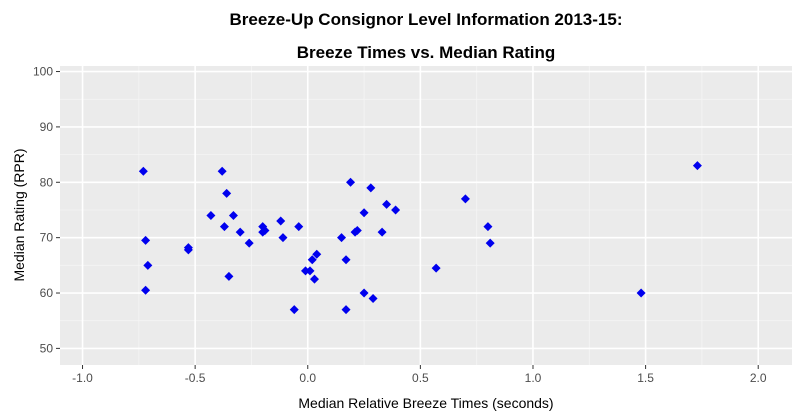 The height and width of the screenshot is (417, 800). I want to click on x-tick-label: -0.5, so click(195, 378).